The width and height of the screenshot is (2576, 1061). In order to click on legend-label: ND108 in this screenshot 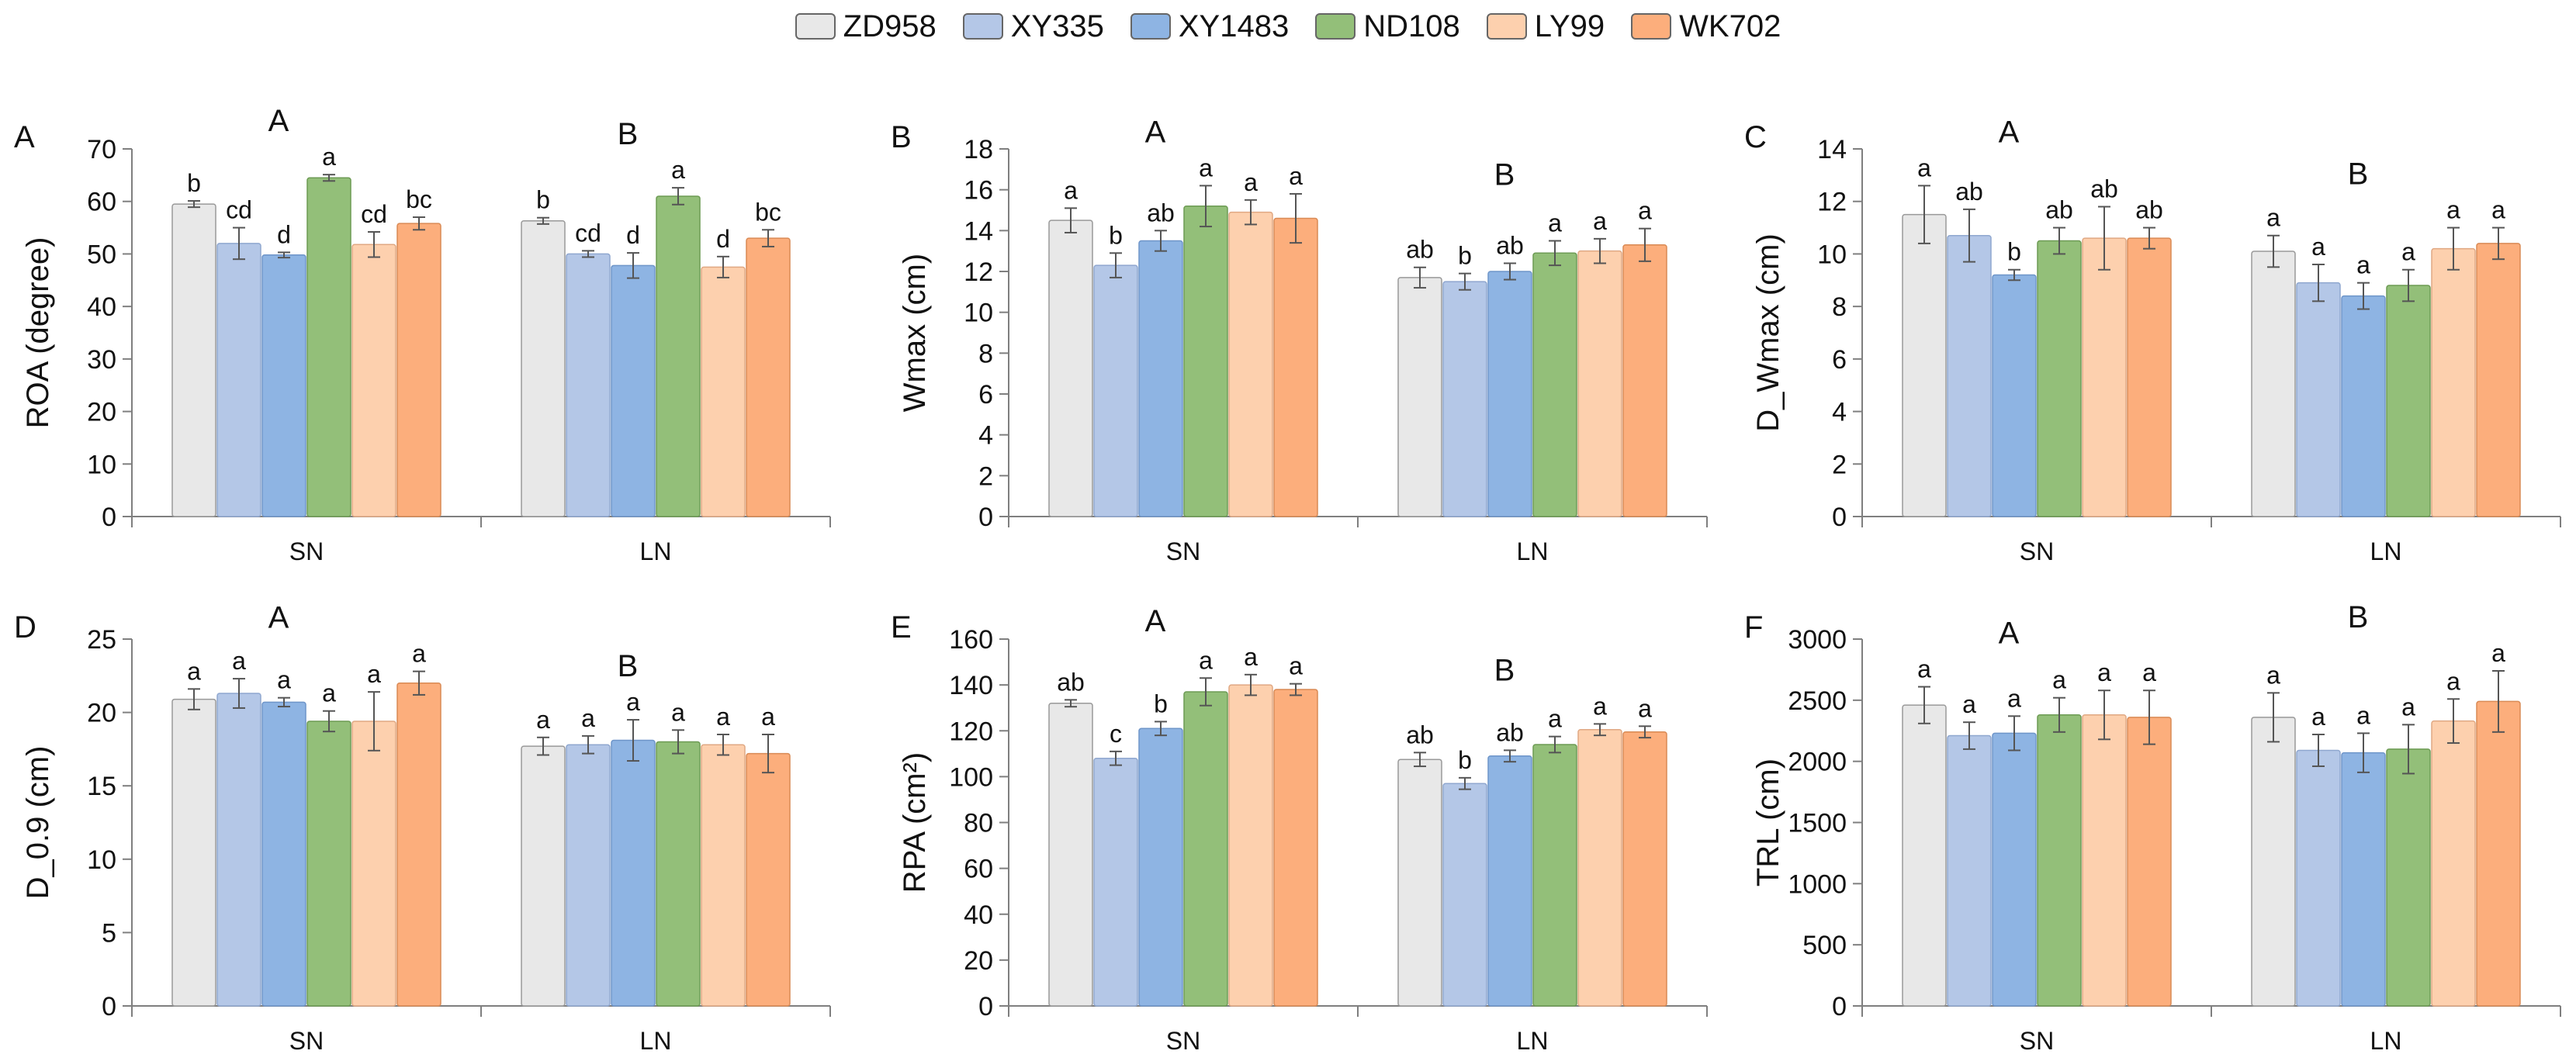, I will do `click(1411, 26)`.